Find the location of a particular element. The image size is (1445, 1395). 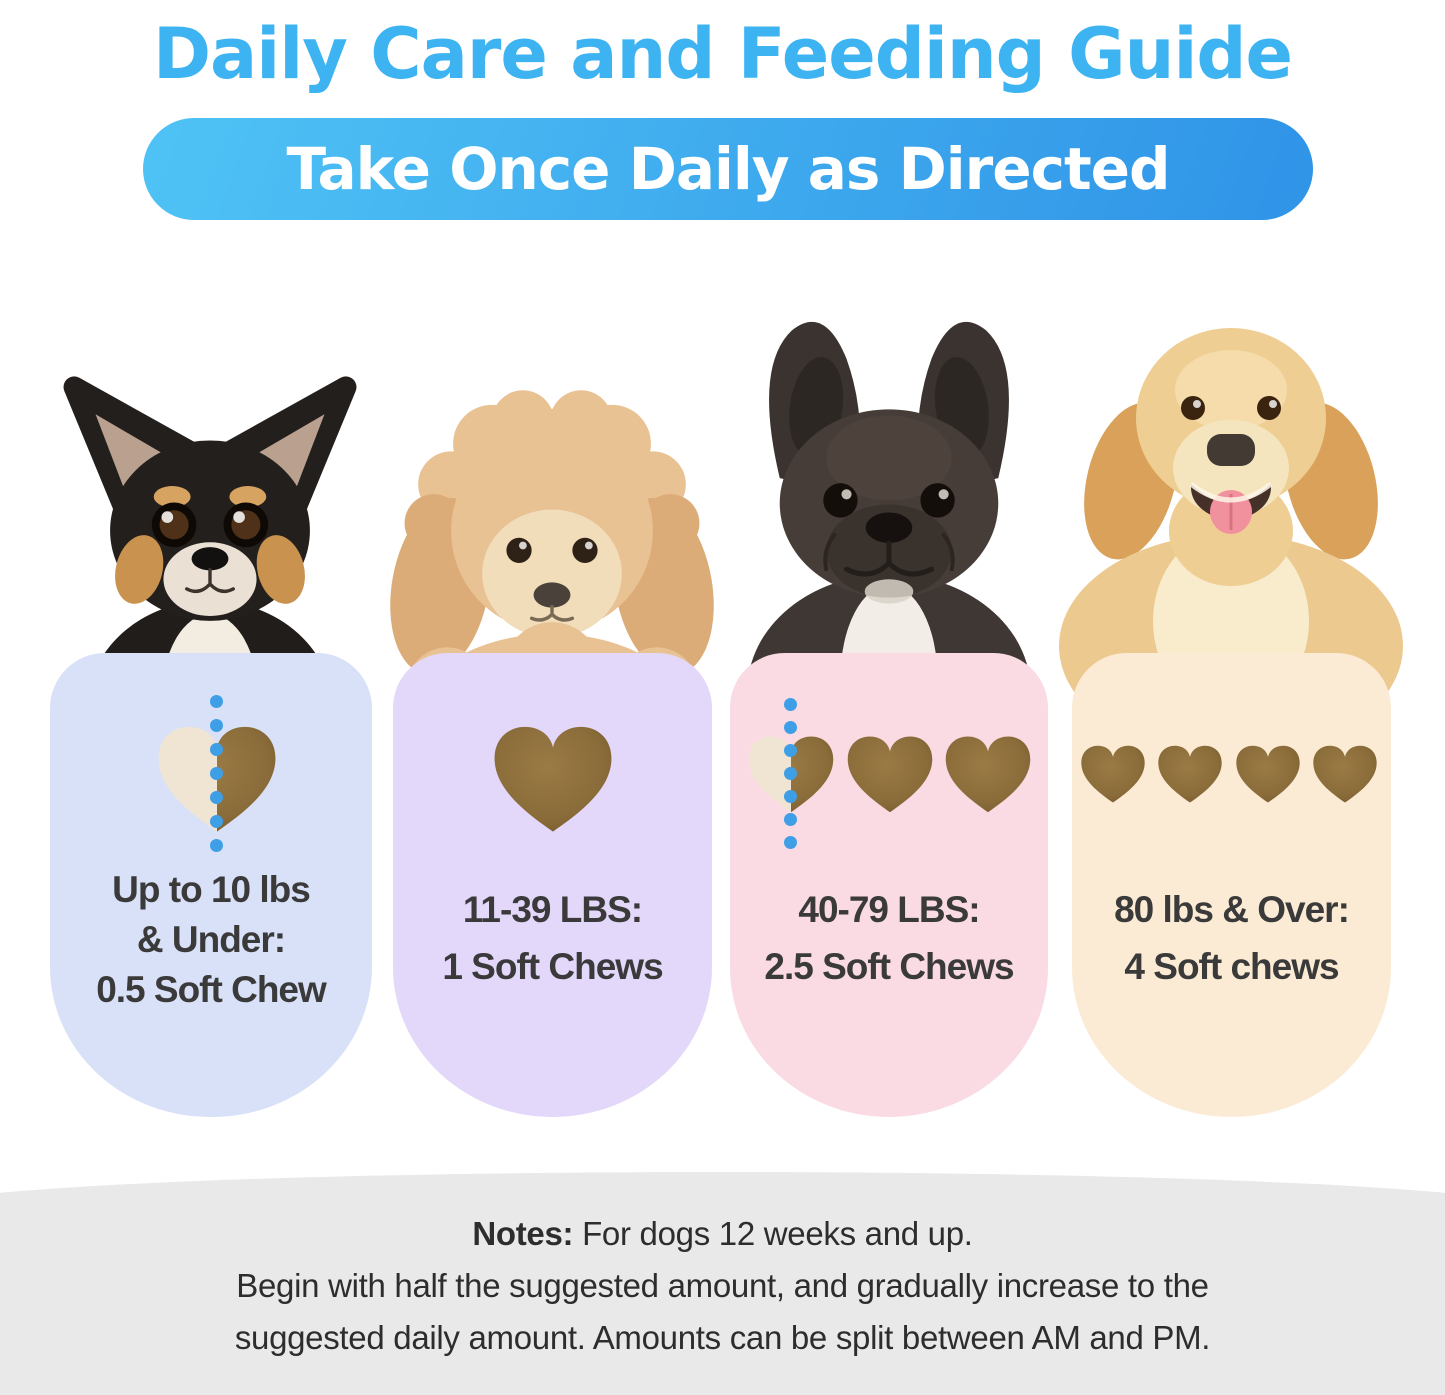

dosage-banner: Take Once Daily as Directed is located at coordinates (728, 169).